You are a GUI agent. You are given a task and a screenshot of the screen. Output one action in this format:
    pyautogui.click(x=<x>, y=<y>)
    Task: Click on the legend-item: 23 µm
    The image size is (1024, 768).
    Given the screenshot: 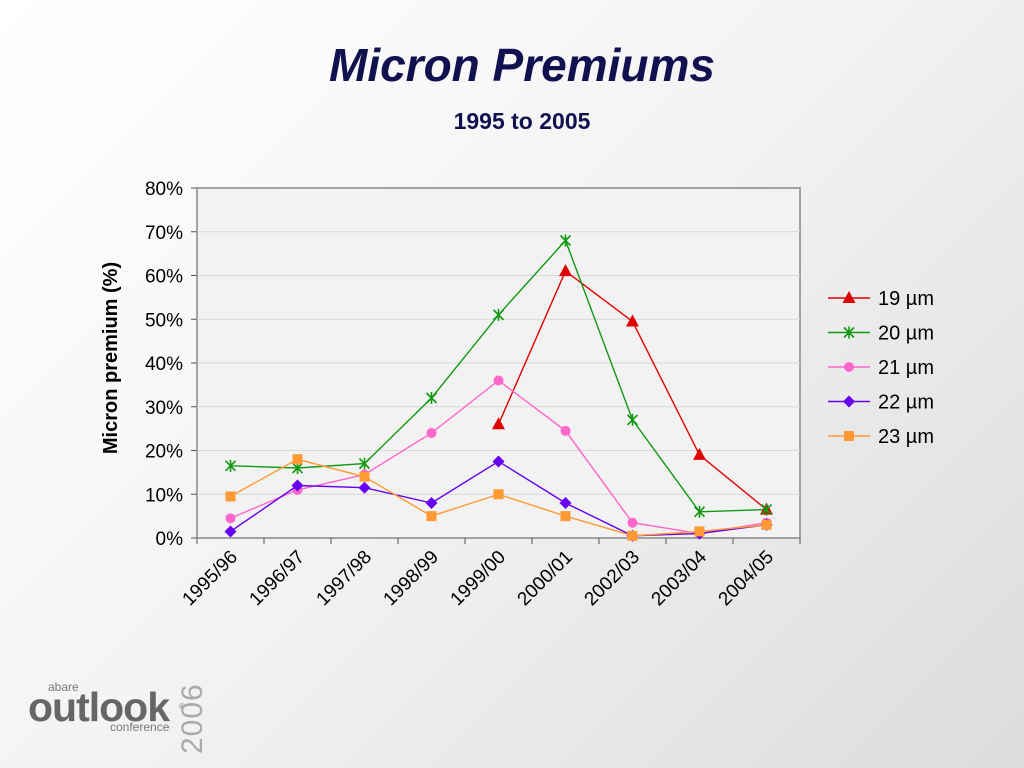 What is the action you would take?
    pyautogui.click(x=881, y=437)
    